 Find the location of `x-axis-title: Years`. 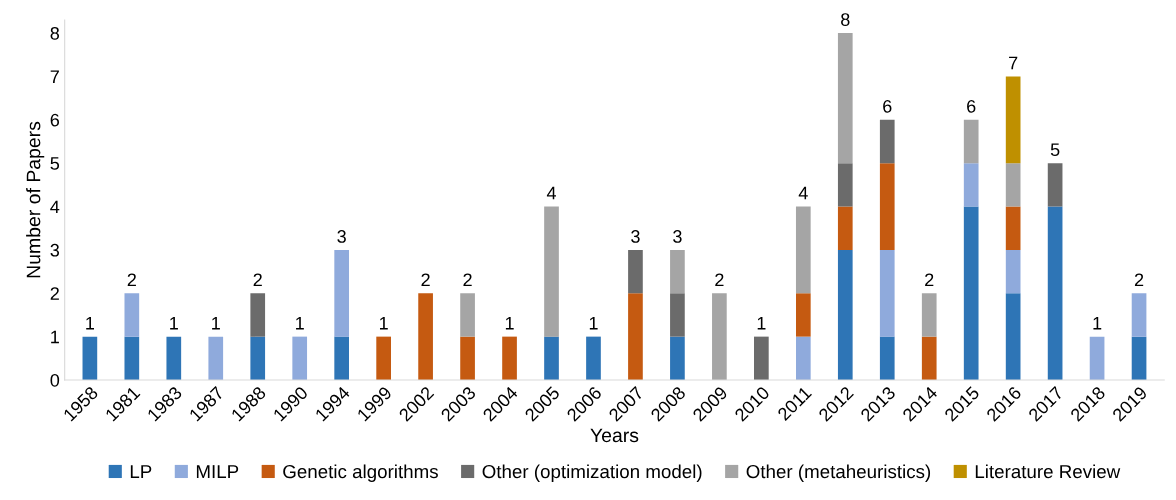

x-axis-title: Years is located at coordinates (614, 435).